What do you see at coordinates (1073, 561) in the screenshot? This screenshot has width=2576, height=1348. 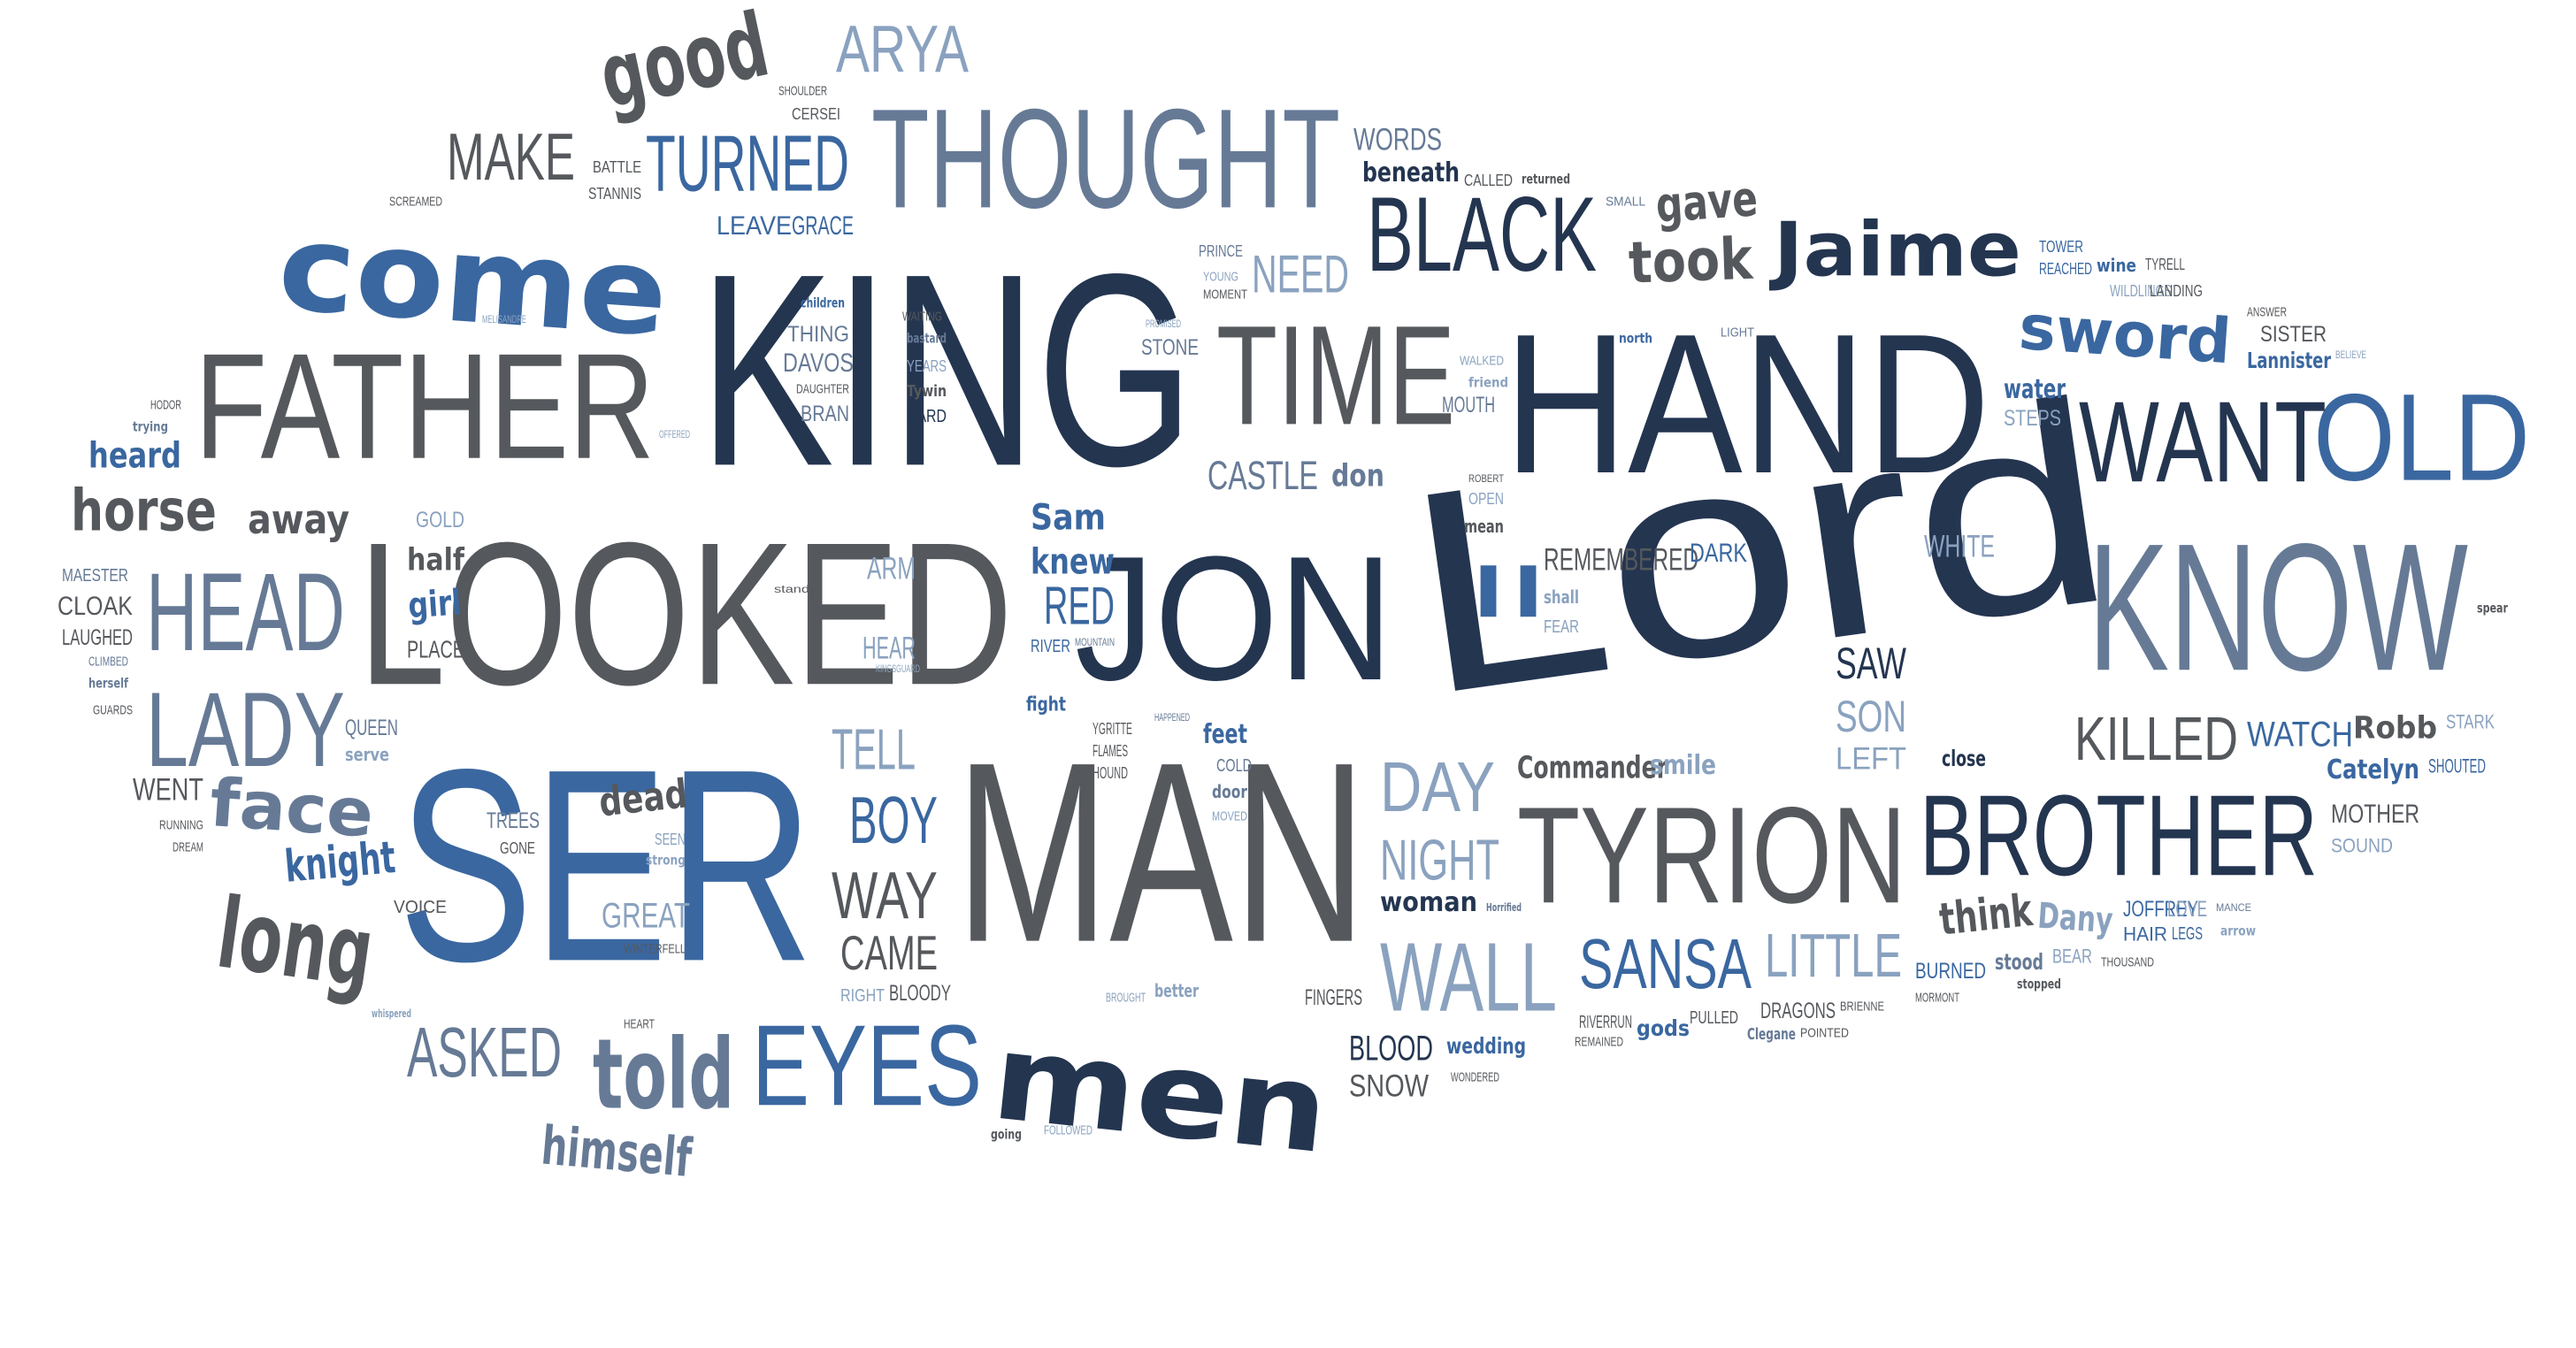 I see `cloud-word-knew-49: knew` at bounding box center [1073, 561].